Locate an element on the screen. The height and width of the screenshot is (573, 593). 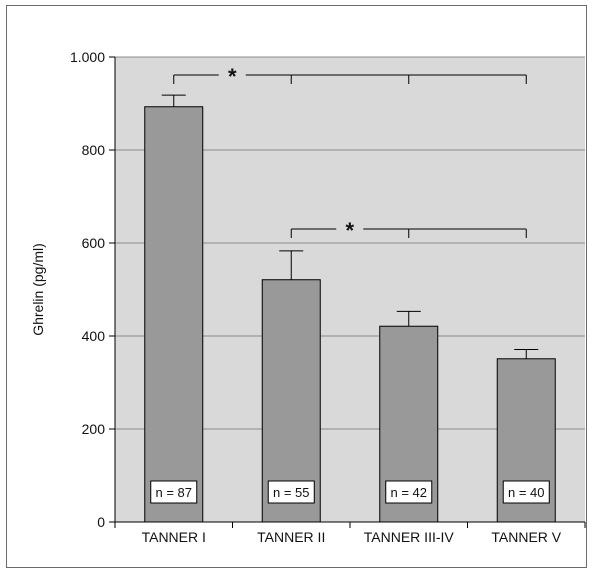
n-label-1: n = 87 is located at coordinates (173, 492).